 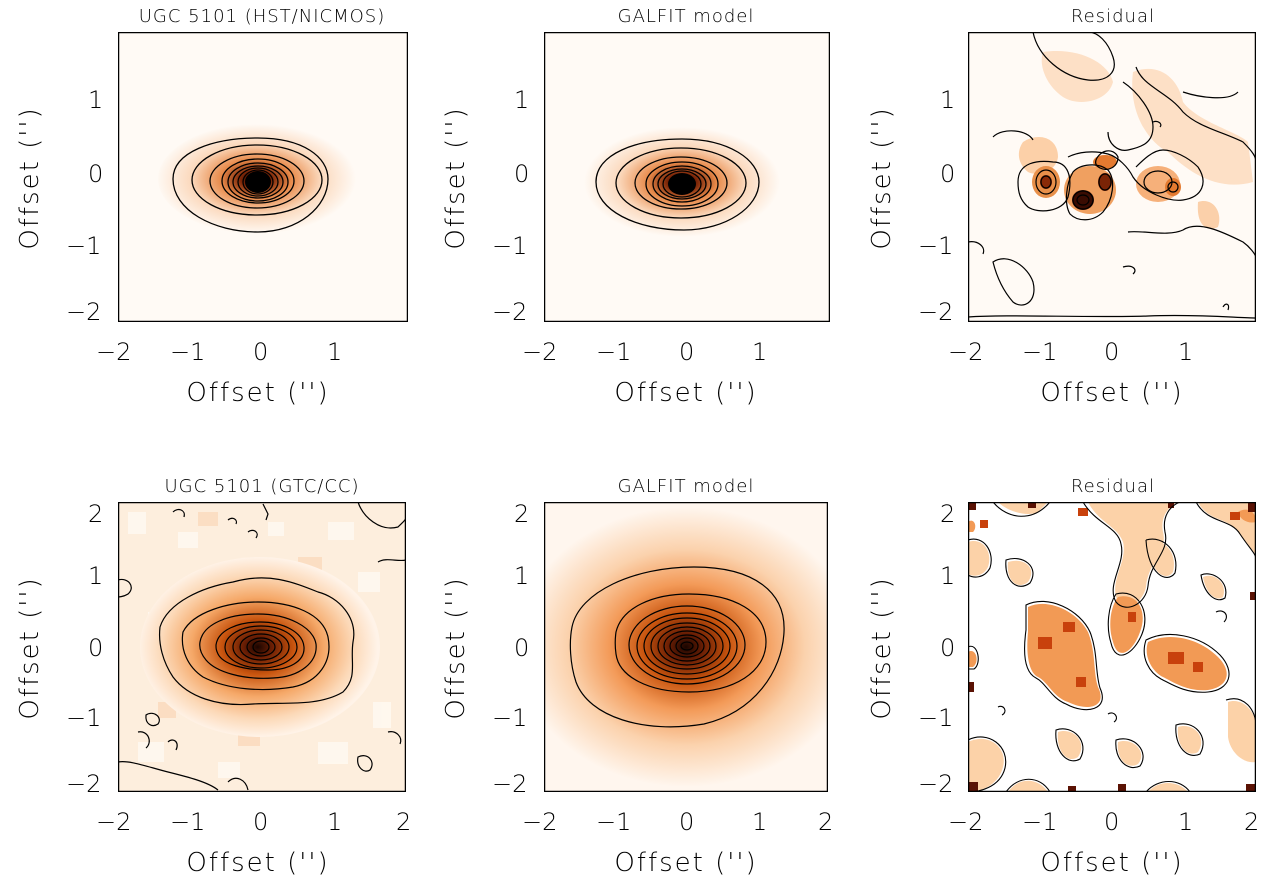 What do you see at coordinates (948, 174) in the screenshot?
I see `panel3-ytick: 0` at bounding box center [948, 174].